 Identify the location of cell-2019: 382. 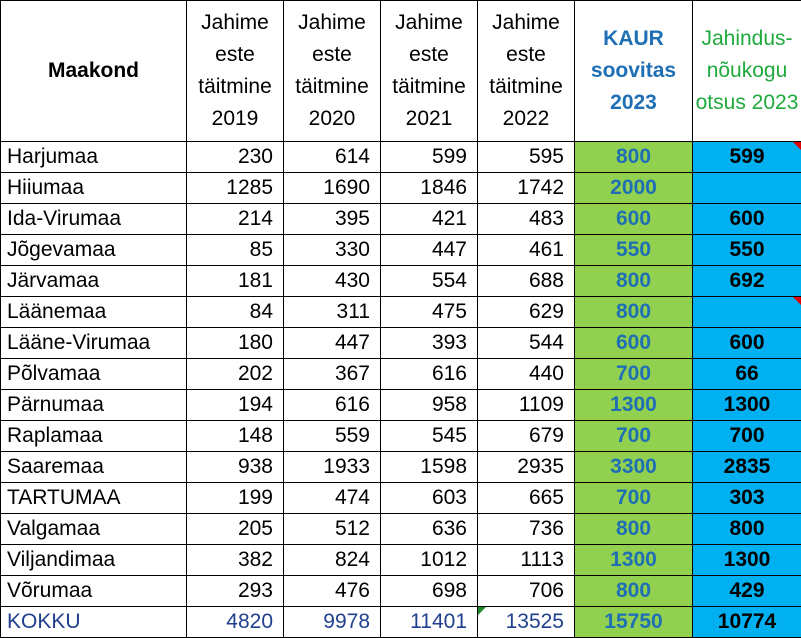
(235, 560).